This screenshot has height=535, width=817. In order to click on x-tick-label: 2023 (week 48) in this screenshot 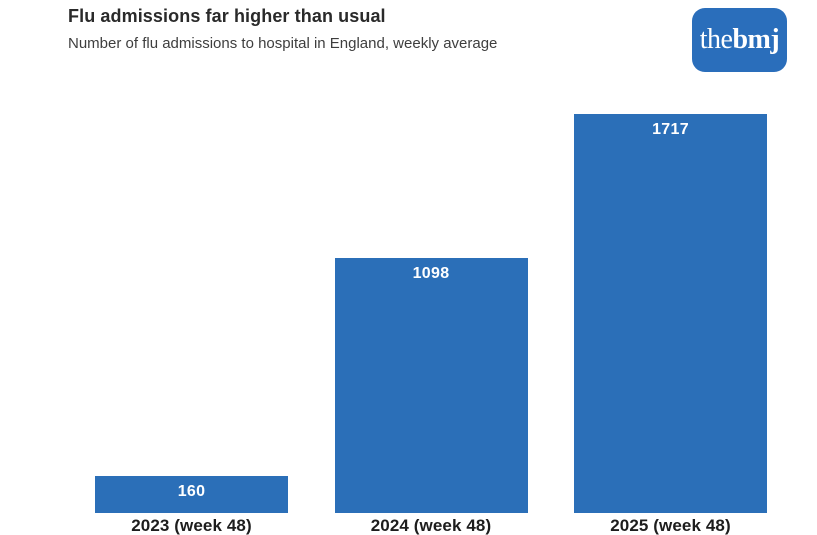, I will do `click(191, 525)`.